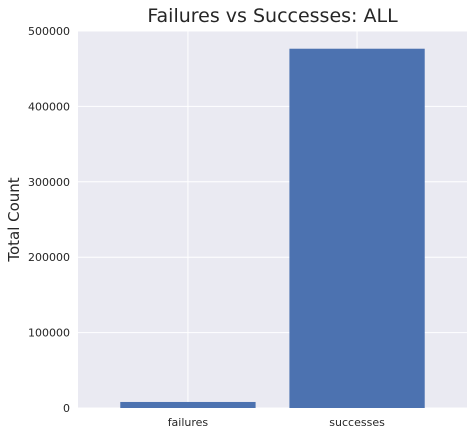 The height and width of the screenshot is (435, 475). What do you see at coordinates (272, 16) in the screenshot?
I see `chart-title: Failures vs Successes: ALL` at bounding box center [272, 16].